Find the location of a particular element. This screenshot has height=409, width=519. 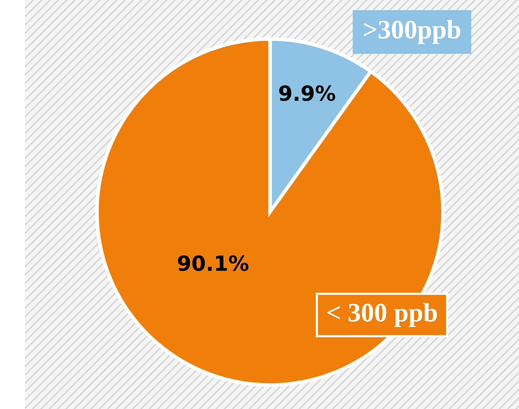

slice-label: < 300 ppb is located at coordinates (382, 315).